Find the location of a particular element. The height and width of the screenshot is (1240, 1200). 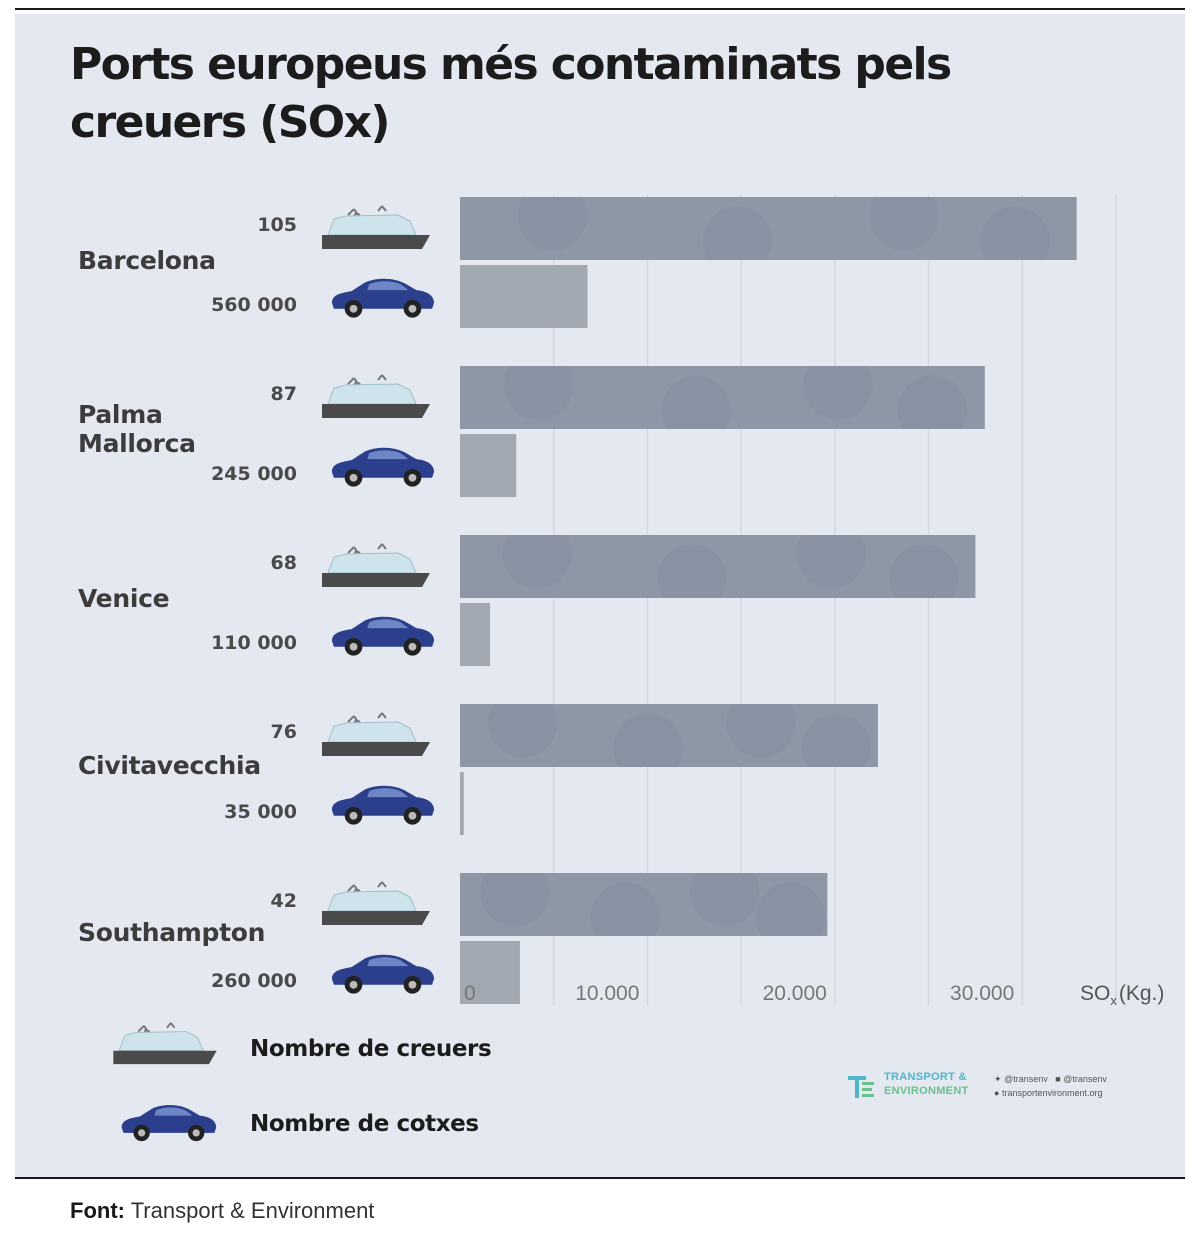

x-tick-label: 30.000 is located at coordinates (982, 993).